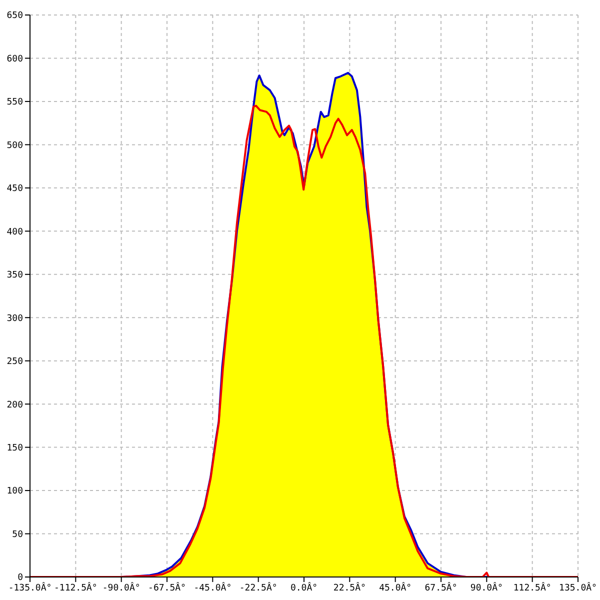  Describe the element at coordinates (441, 587) in the screenshot. I see `x-tick-label: 67.5Â°` at that location.